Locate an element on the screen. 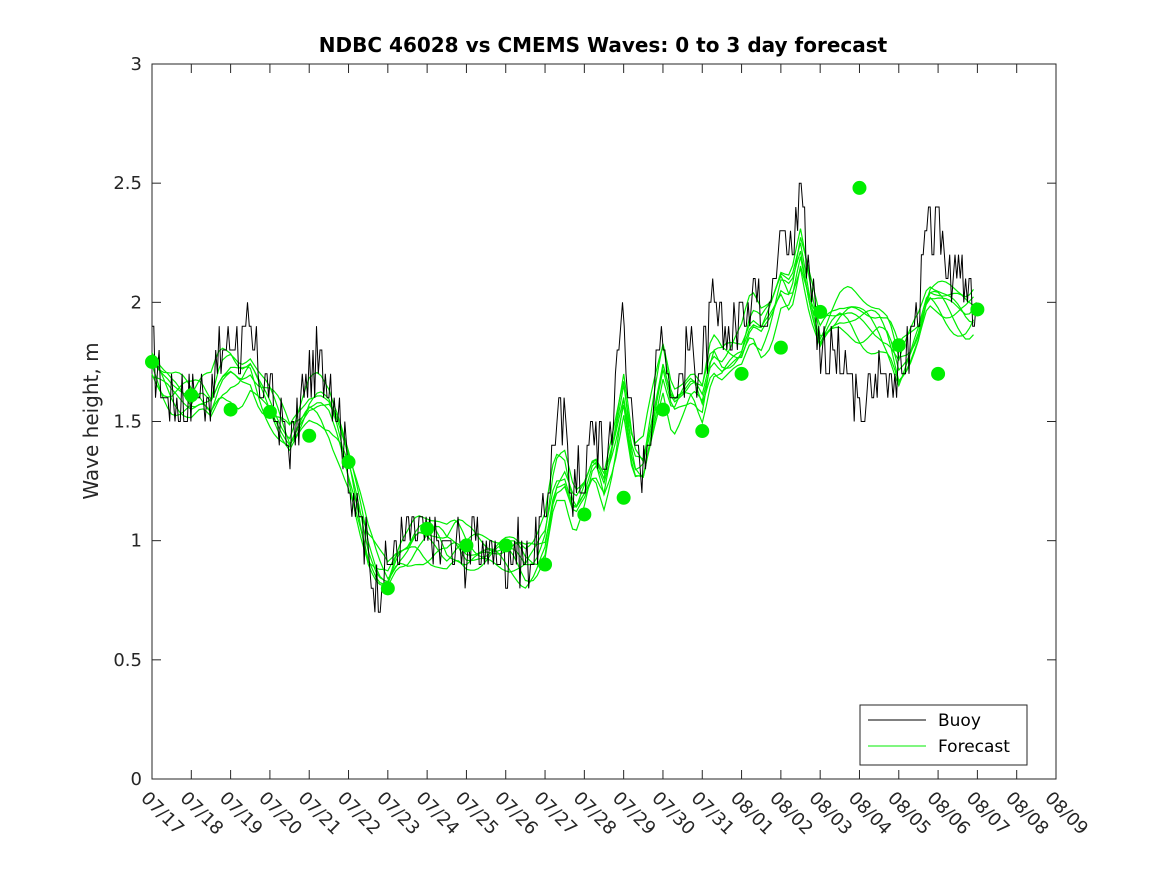 The image size is (1167, 875). x-tick-label: 08/01 is located at coordinates (752, 814).